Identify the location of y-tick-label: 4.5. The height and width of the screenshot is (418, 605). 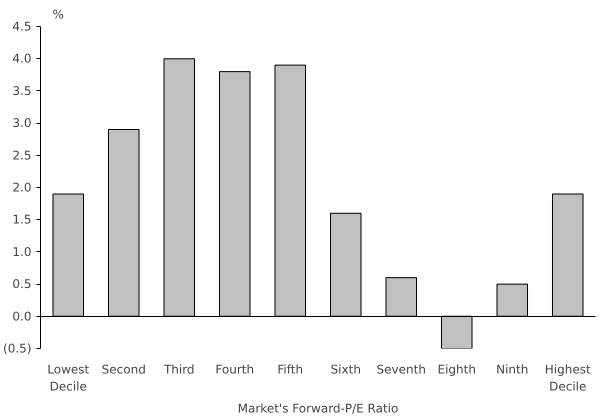
(22, 27).